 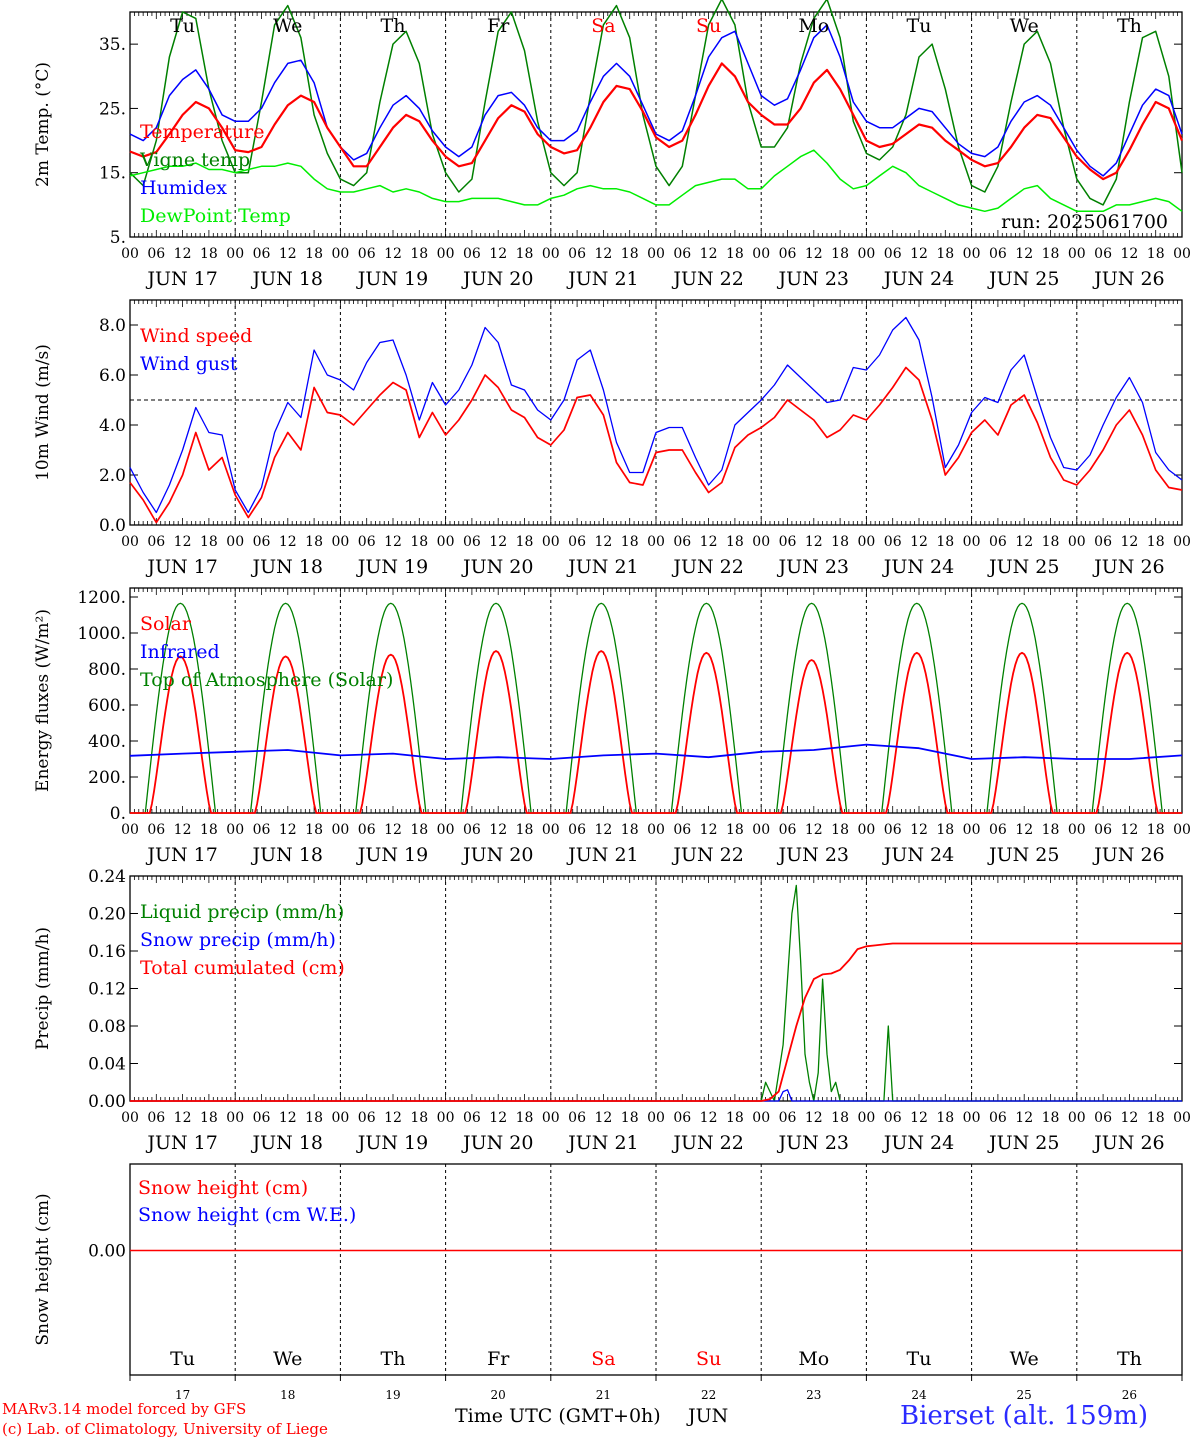 I want to click on wind-day-label: JUN 22, so click(x=707, y=567).